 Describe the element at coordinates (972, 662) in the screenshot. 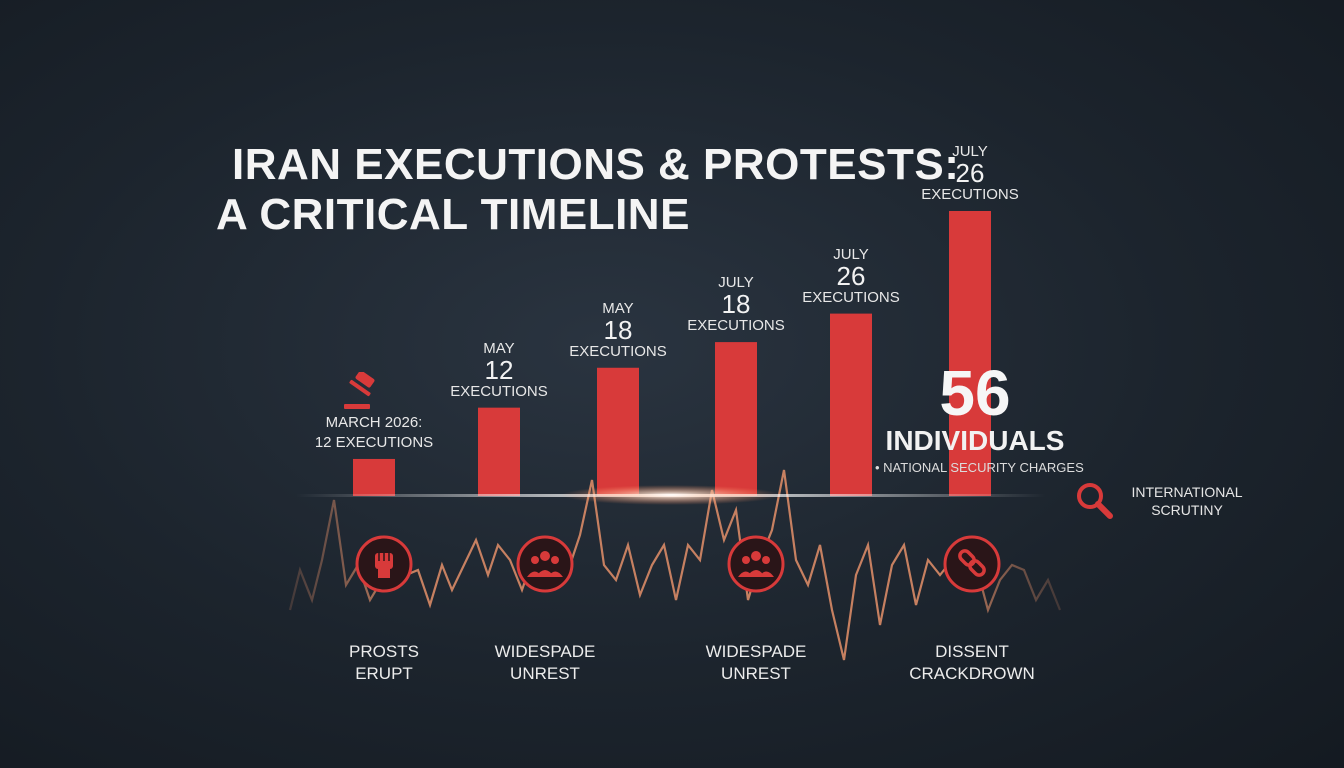

I see `event-label: DISSENT CRACKDROWN` at that location.